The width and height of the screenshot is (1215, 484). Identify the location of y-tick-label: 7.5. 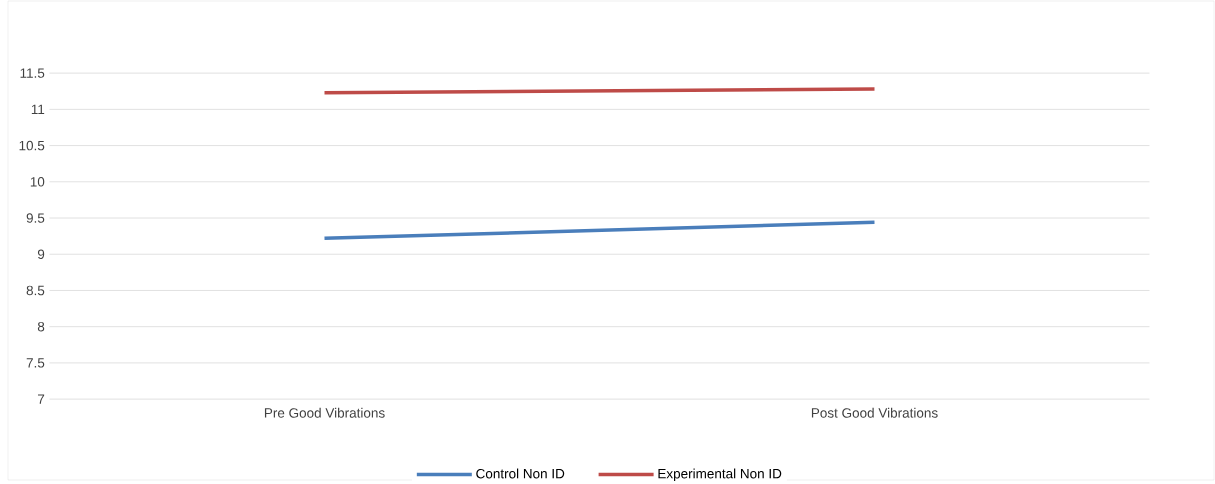
(35, 363).